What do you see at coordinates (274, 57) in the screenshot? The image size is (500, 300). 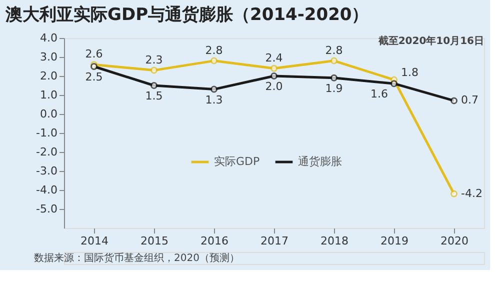 I see `data-label: 2.4` at bounding box center [274, 57].